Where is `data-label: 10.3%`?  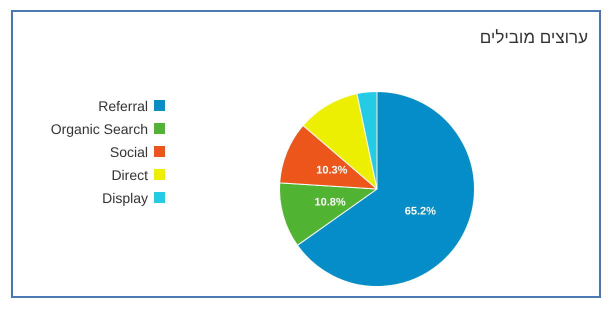
data-label: 10.3% is located at coordinates (332, 170).